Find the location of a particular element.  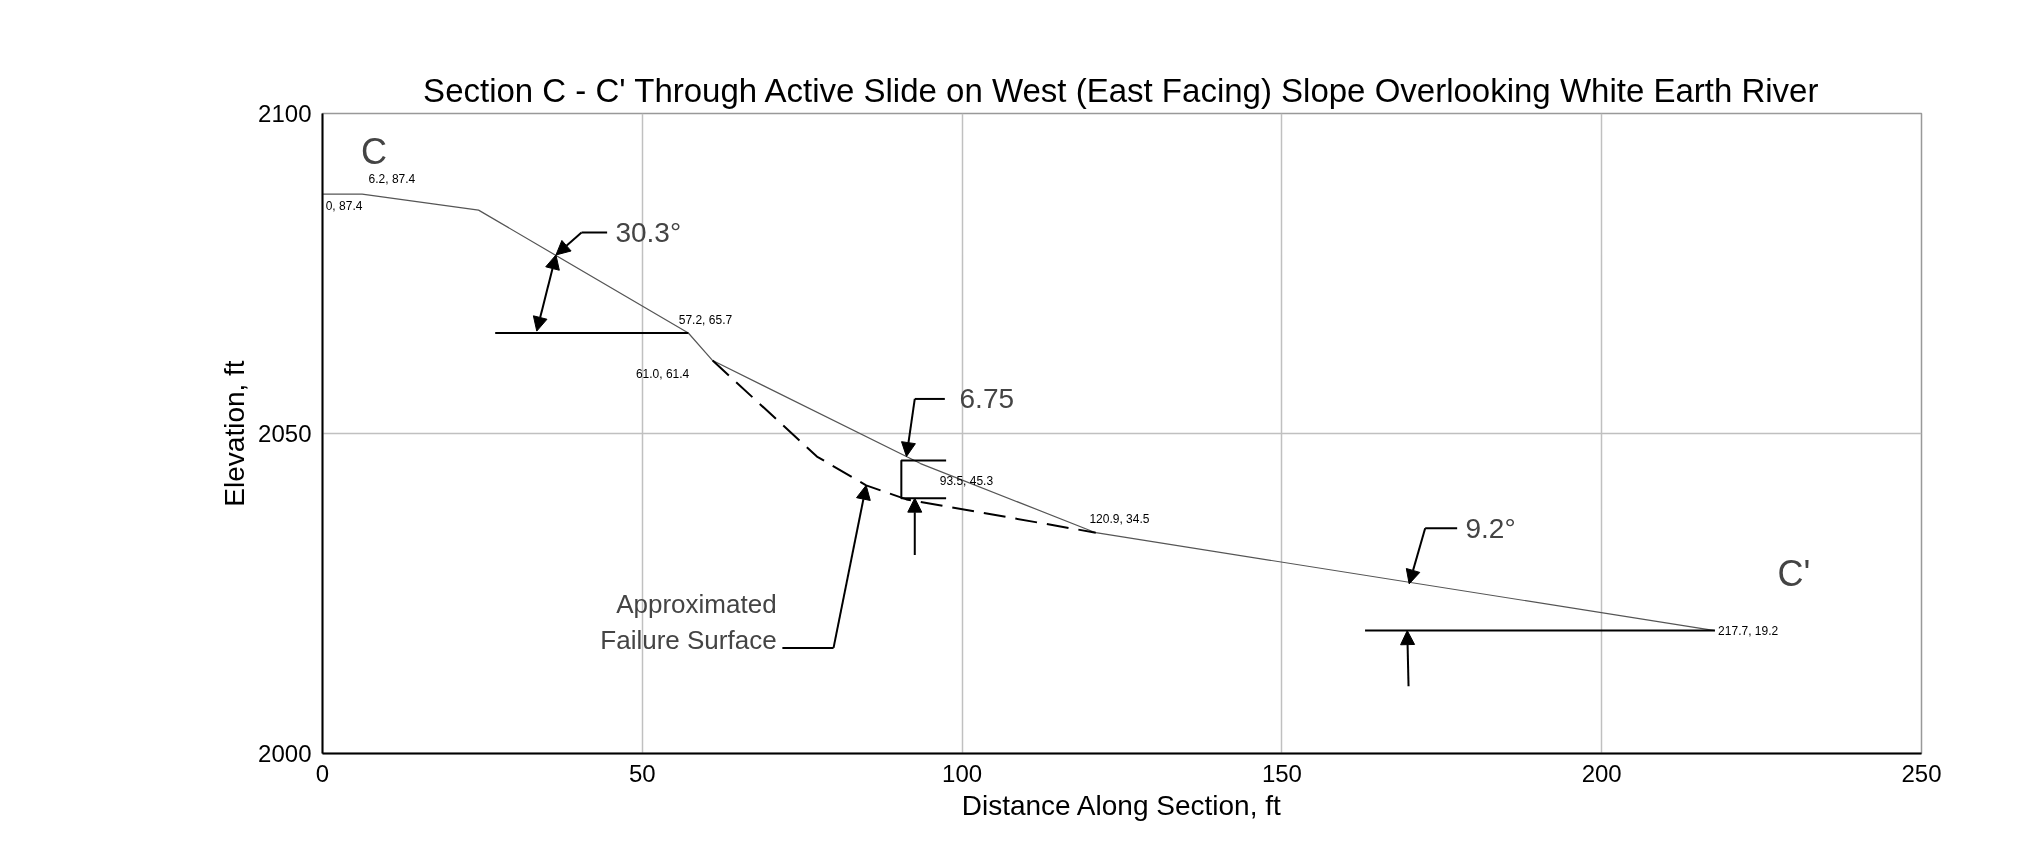

annotation: 217.7, 19.2 is located at coordinates (1748, 630).